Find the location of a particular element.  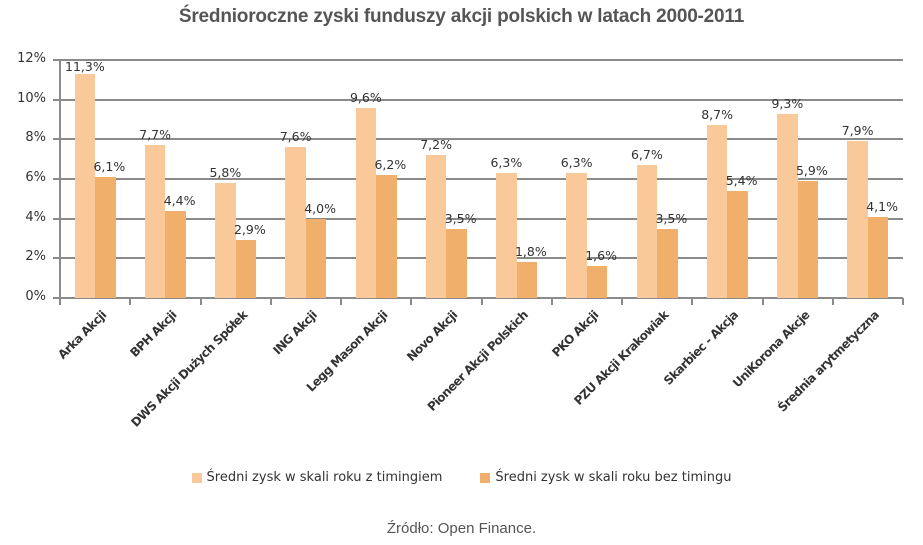

data-label: 1,6% is located at coordinates (601, 256).